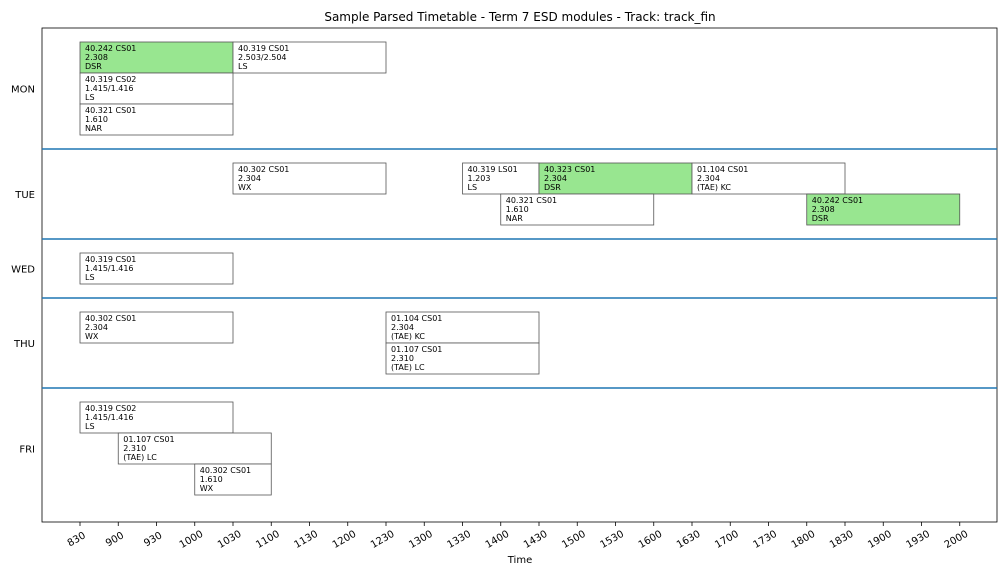 Image resolution: width=1008 pixels, height=576 pixels. I want to click on x-tick-label: 1900, so click(880, 540).